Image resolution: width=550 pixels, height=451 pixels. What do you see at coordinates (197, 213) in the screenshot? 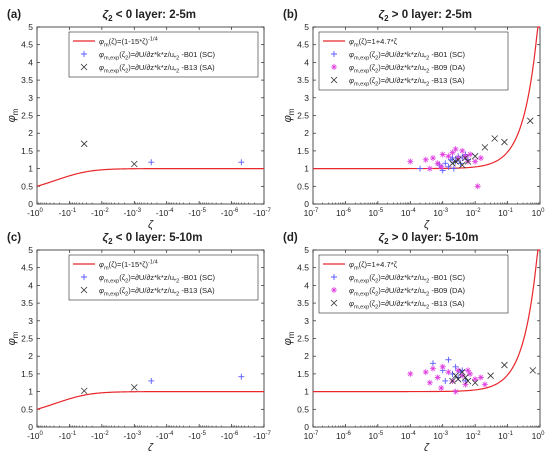
I see `x-tick-label: -10-5` at bounding box center [197, 213].